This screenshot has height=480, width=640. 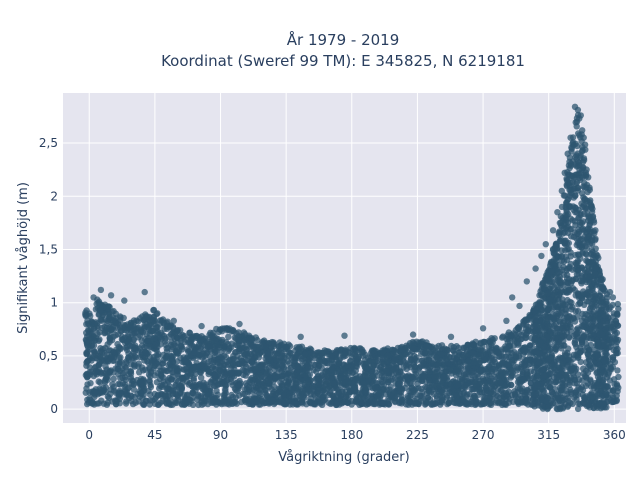 What do you see at coordinates (343, 39) in the screenshot?
I see `chart-title-line1: År 1979 - 2019` at bounding box center [343, 39].